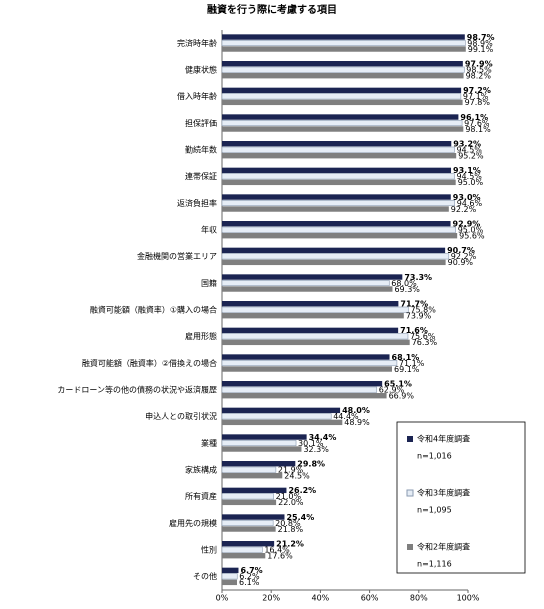 This screenshot has width=544, height=609. What do you see at coordinates (407, 369) in the screenshot?
I see `value-label: 69.1%` at bounding box center [407, 369].